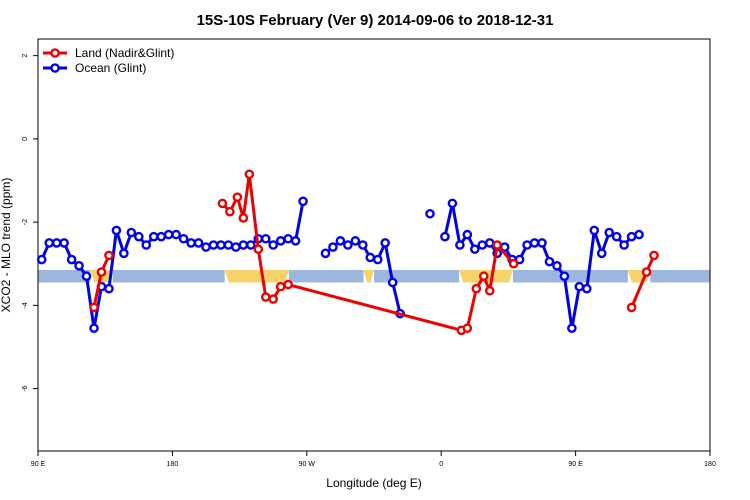  What do you see at coordinates (25, 56) in the screenshot?
I see `y-tick-label: 2` at bounding box center [25, 56].